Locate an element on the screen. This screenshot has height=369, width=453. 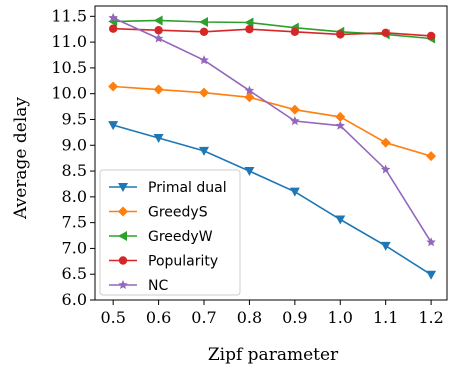
y-tick-label: 9.5 is located at coordinates (74, 118).